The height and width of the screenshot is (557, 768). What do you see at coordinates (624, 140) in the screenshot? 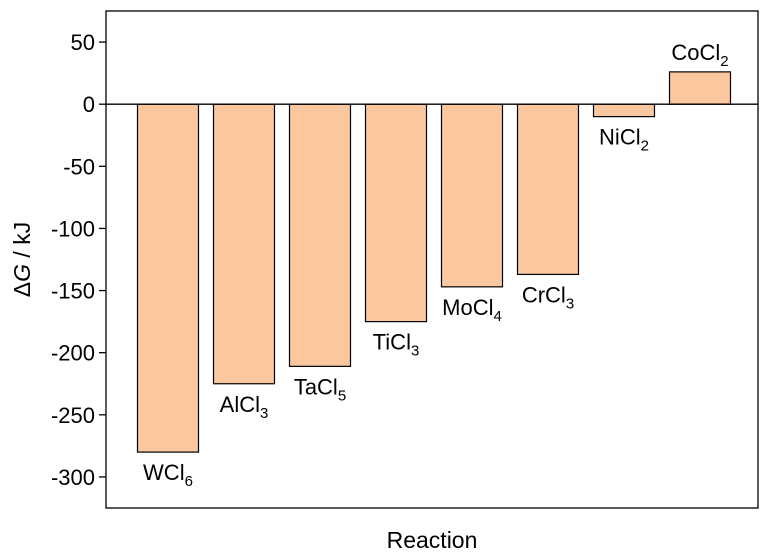
I see `bar-label: NiCl2` at bounding box center [624, 140].